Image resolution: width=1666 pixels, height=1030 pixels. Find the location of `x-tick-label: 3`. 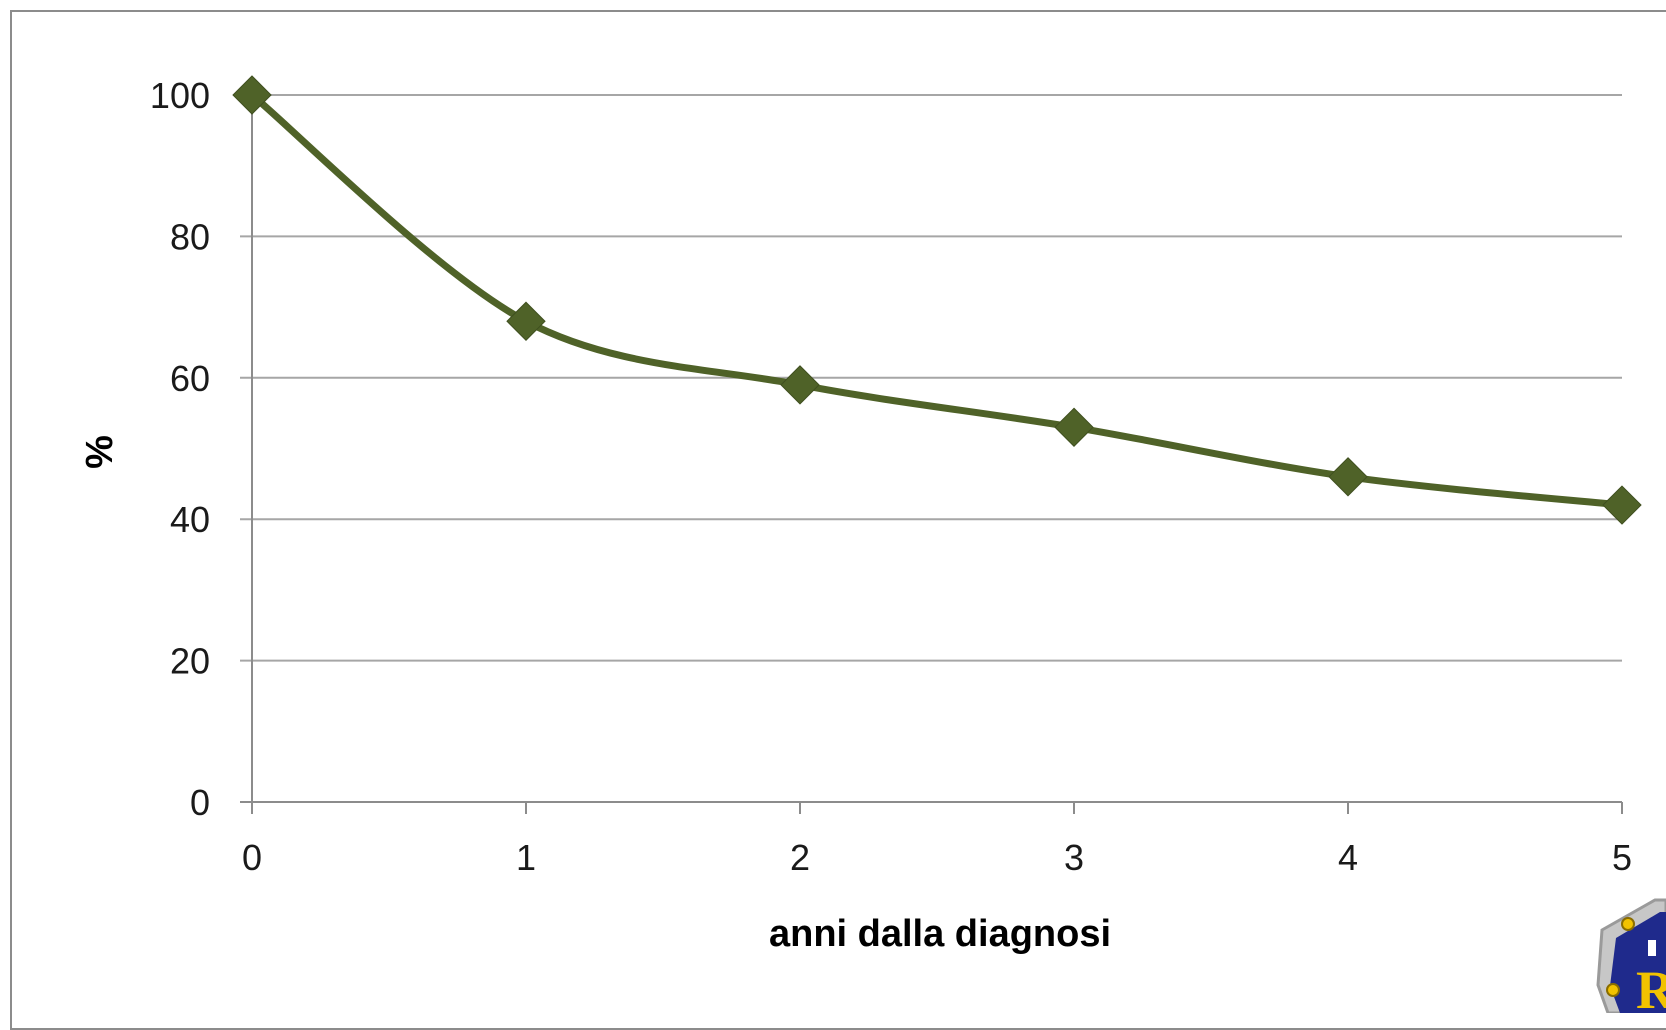

x-tick-label: 3 is located at coordinates (1074, 857).